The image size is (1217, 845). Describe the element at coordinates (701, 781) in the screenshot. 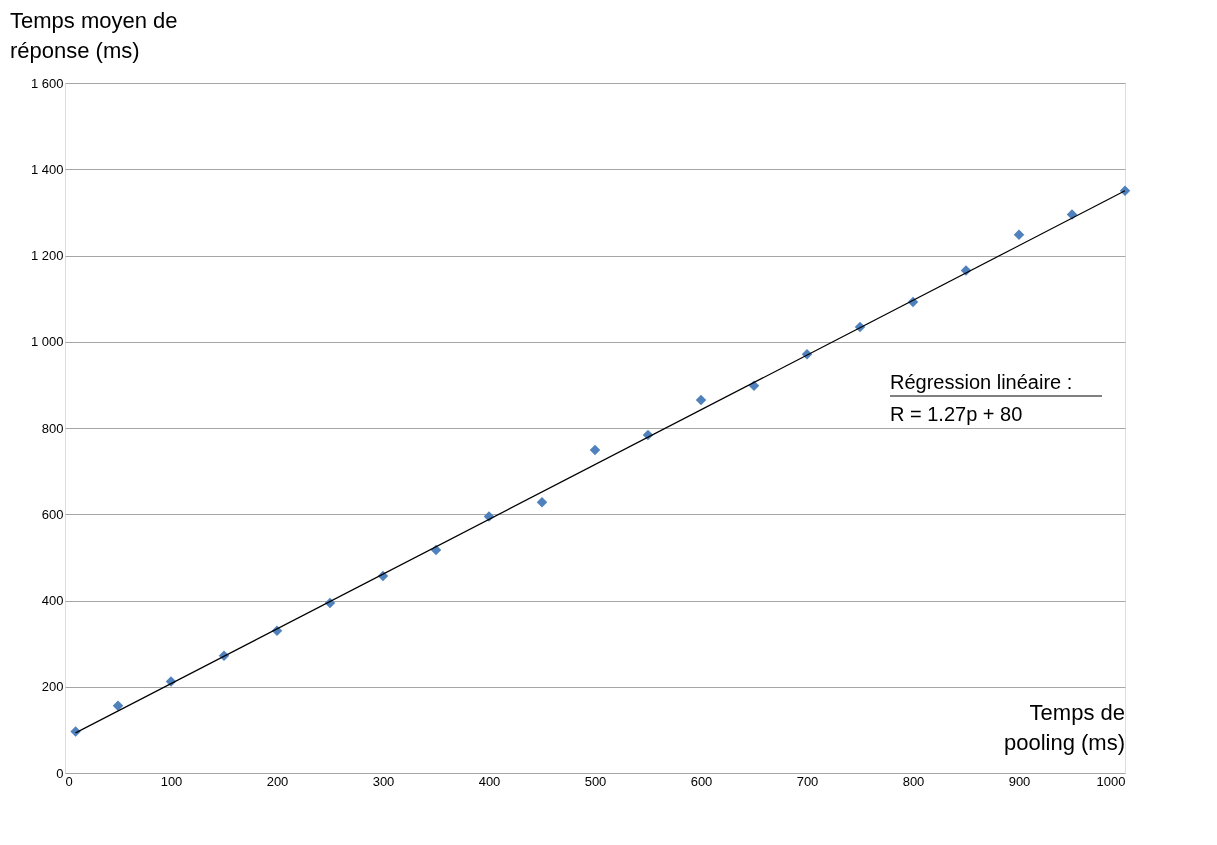

I see `x-tick-label: 600` at that location.